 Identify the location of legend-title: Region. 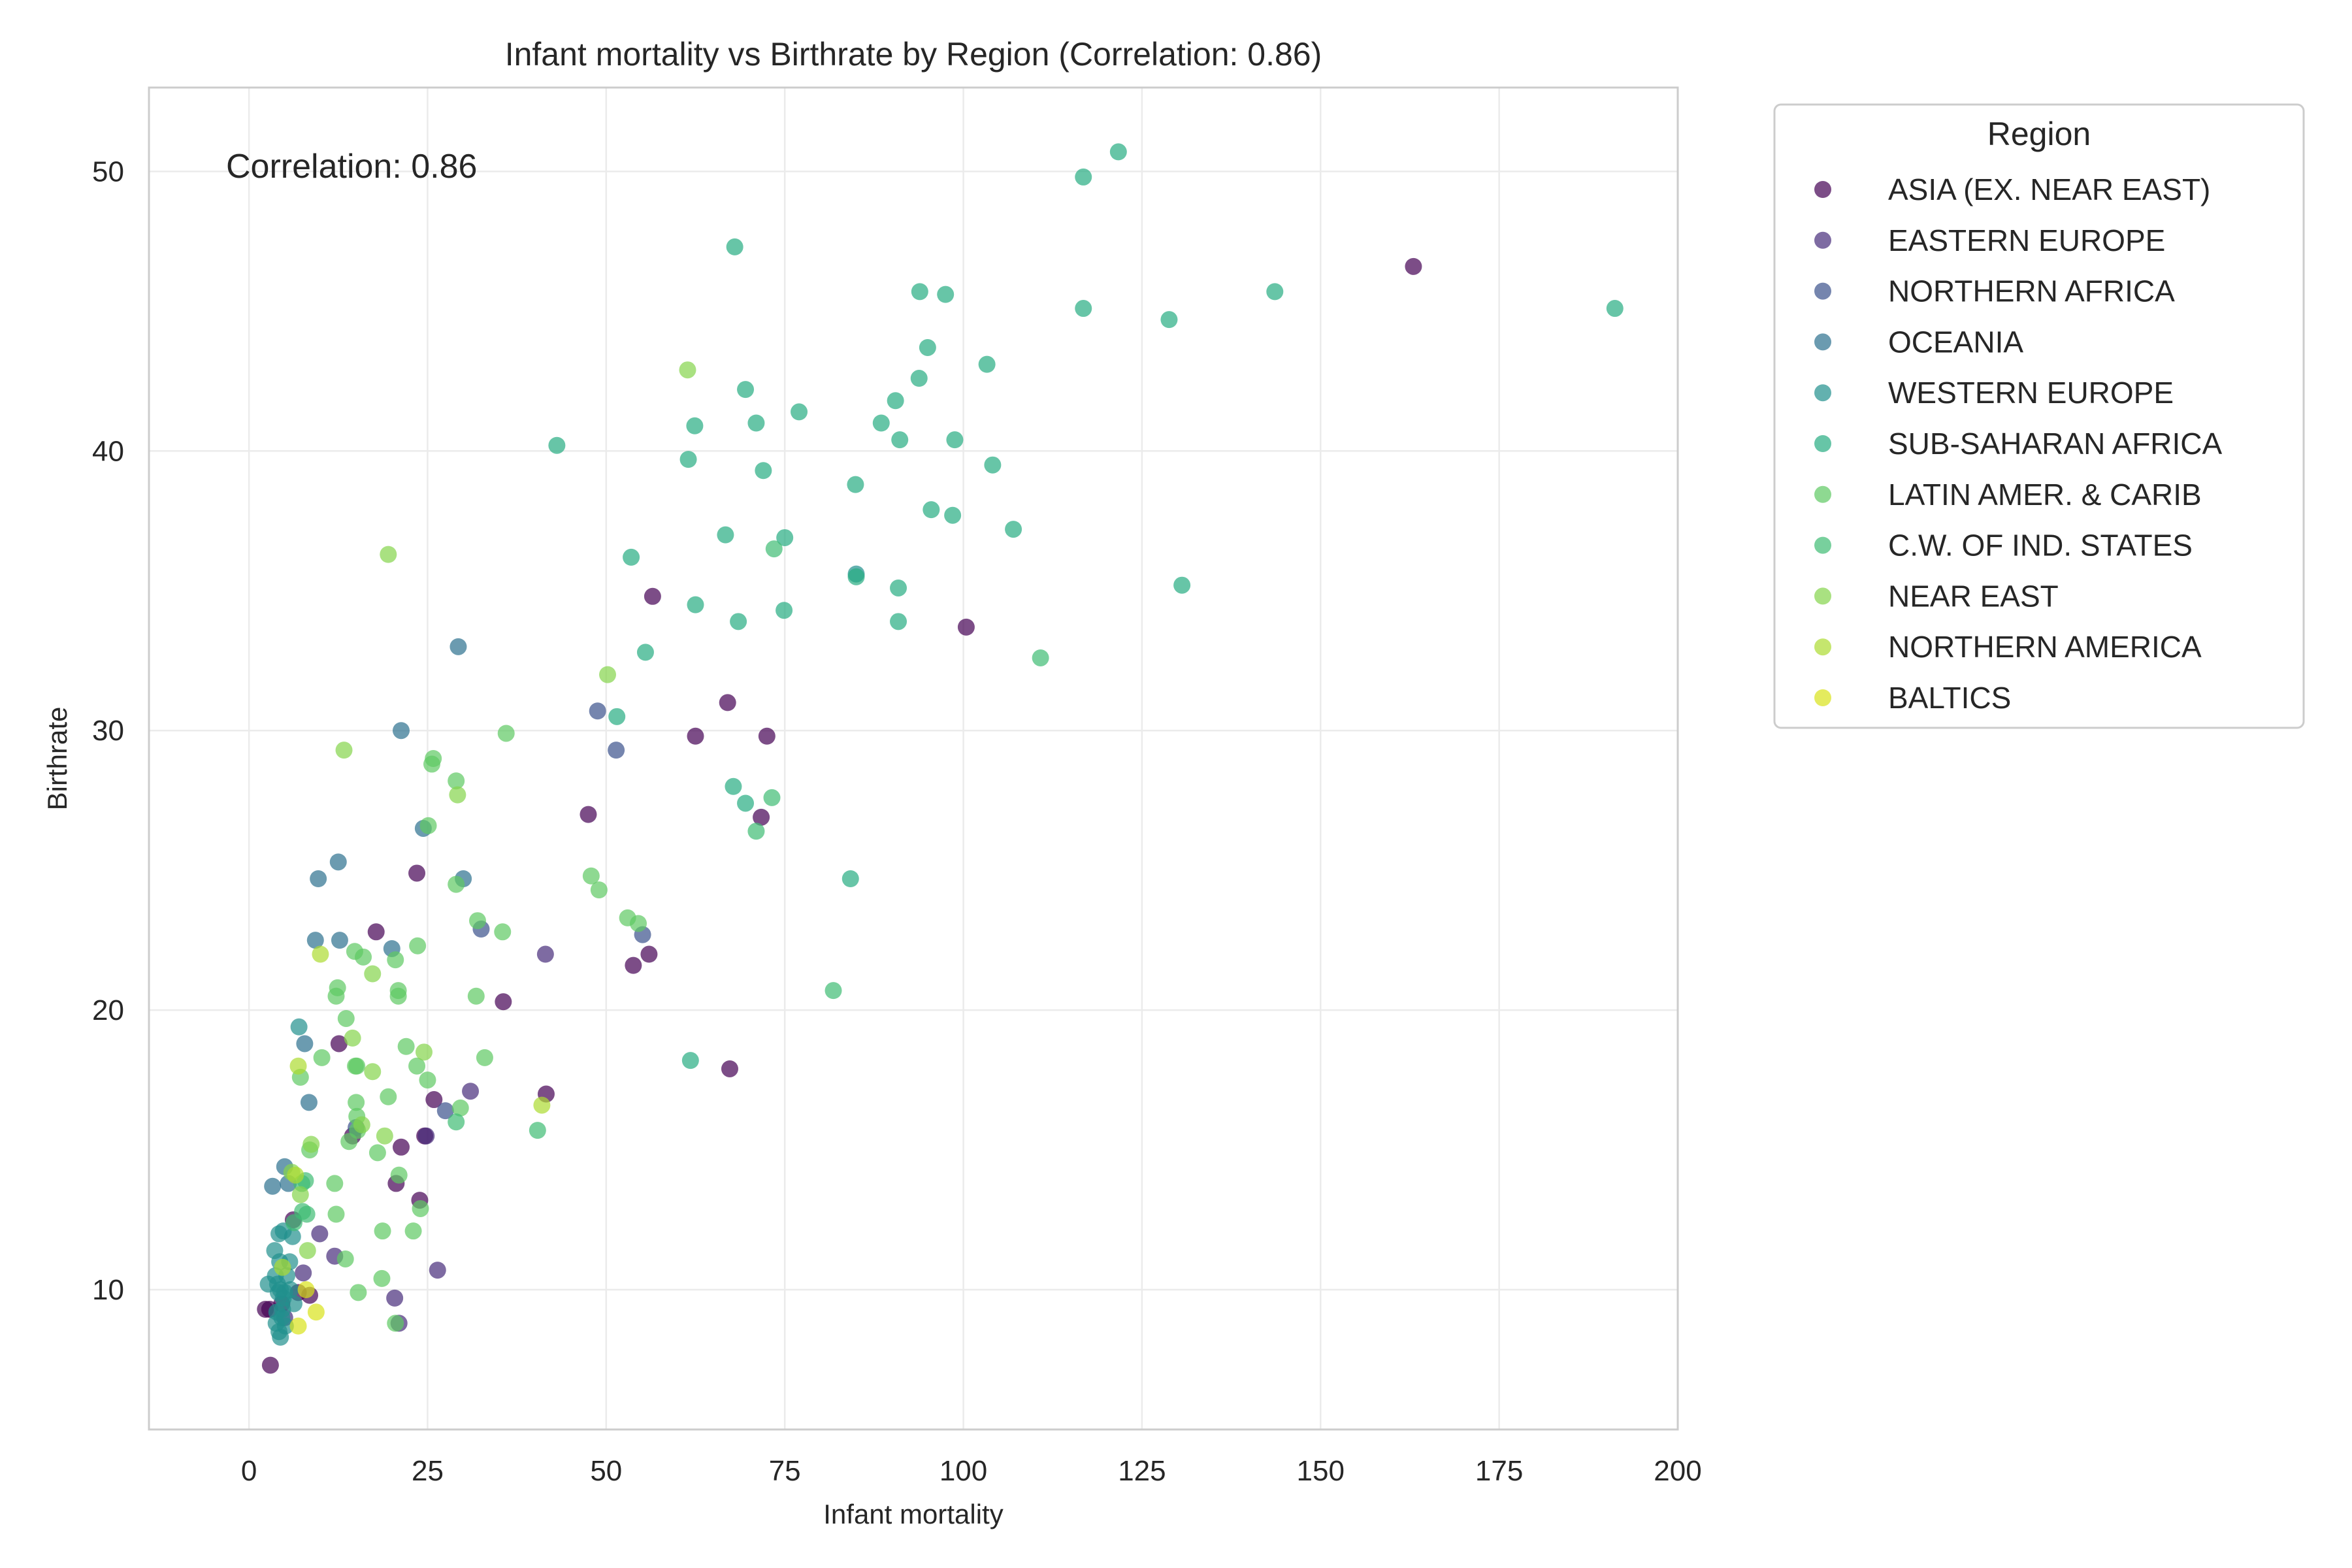
(2039, 134).